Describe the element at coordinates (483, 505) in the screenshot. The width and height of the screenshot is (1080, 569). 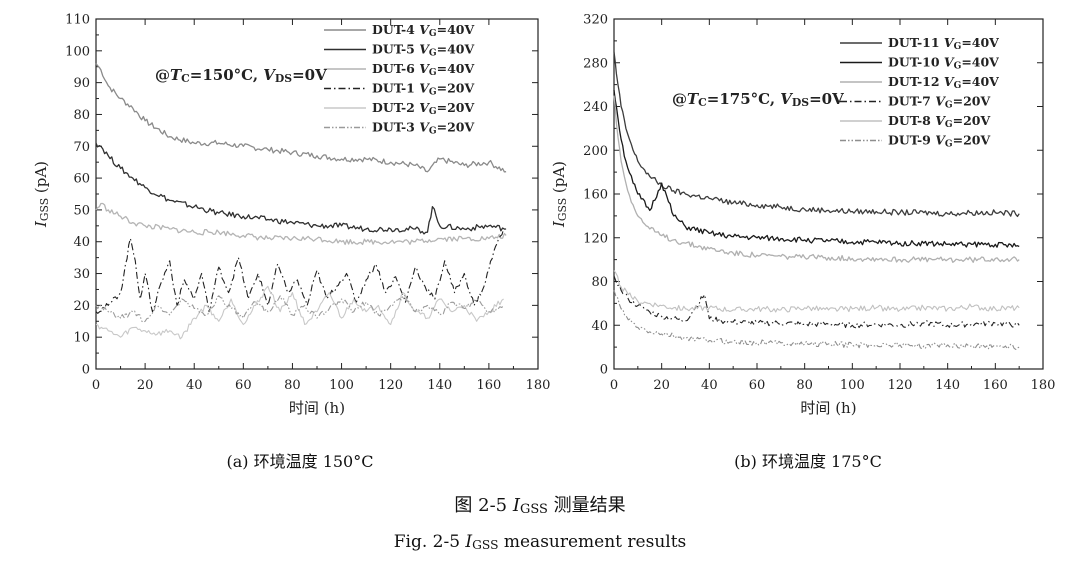
I see `caption-cn-prefix: 图 2-5` at that location.